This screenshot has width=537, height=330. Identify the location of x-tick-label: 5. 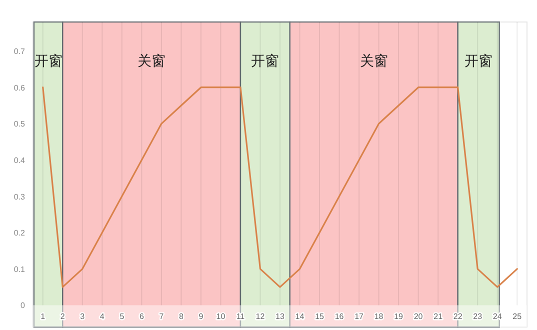
(122, 317).